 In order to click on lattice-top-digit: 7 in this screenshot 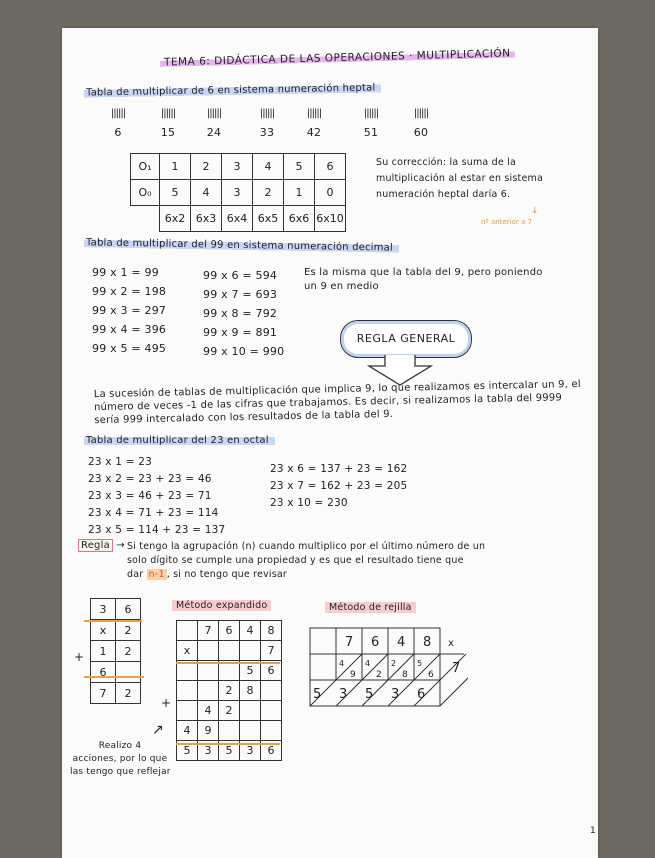, I will do `click(349, 642)`.